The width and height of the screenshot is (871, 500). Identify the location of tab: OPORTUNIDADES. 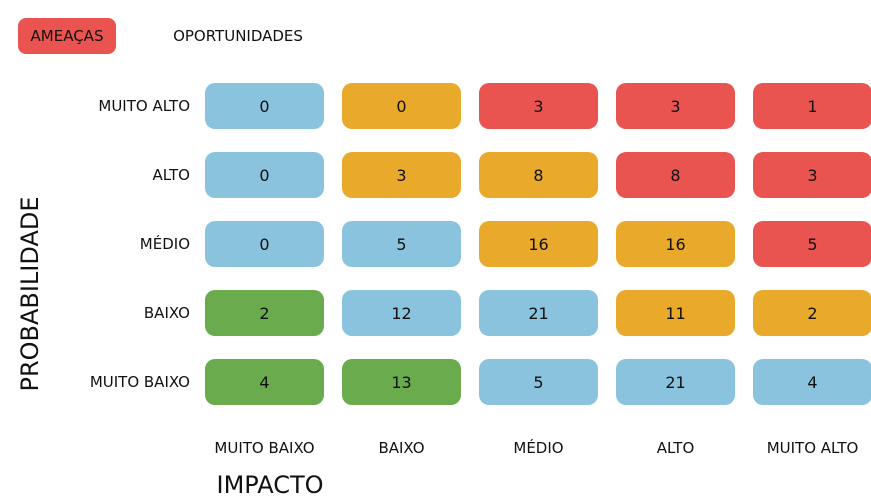
(238, 36).